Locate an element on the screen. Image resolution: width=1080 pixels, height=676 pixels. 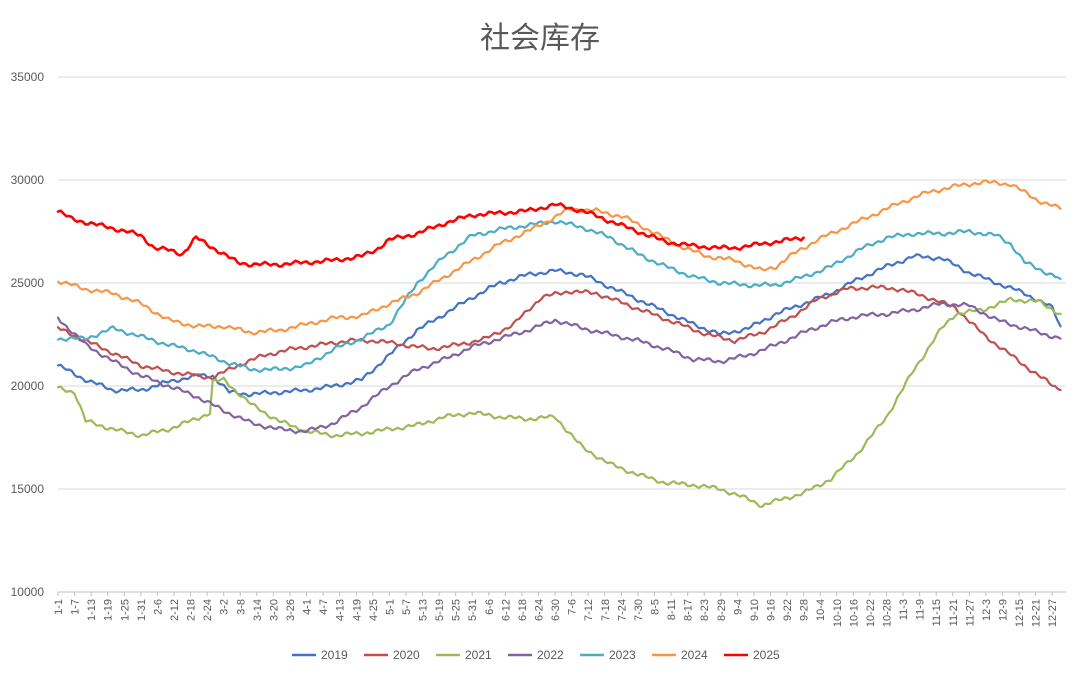
x-tick-label: 11-9 is located at coordinates (921, 609).